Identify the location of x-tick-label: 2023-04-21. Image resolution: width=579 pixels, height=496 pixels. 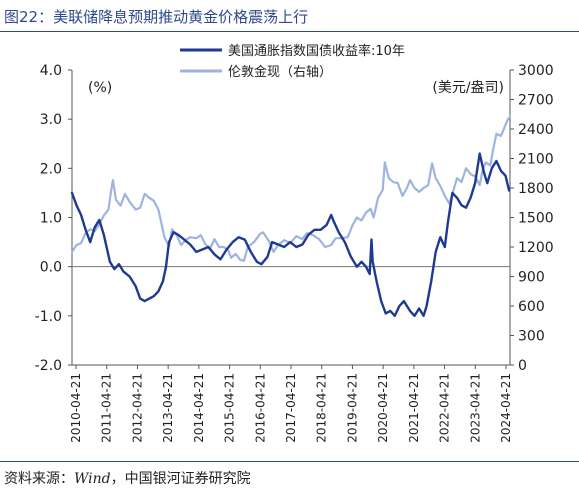
(475, 408).